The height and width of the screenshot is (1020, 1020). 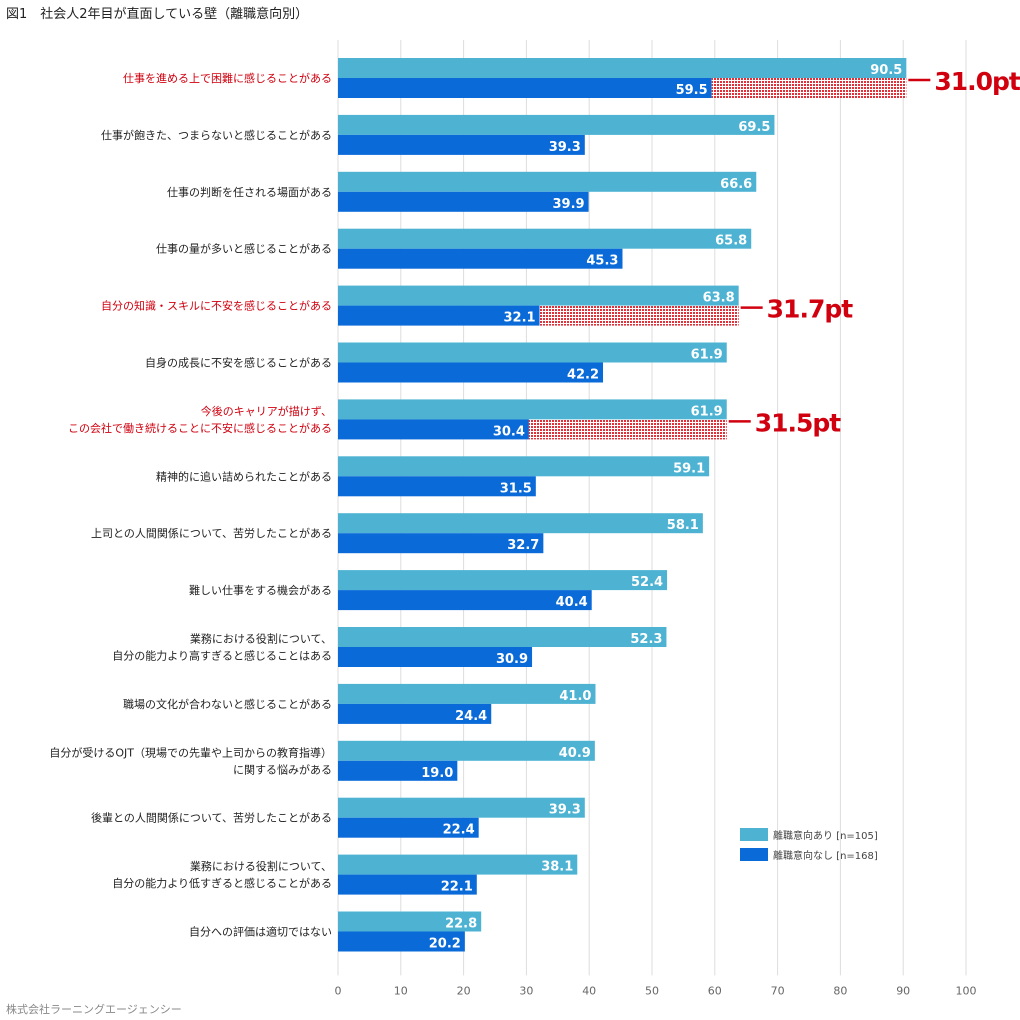 I want to click on value-label: 65.8, so click(x=731, y=241).